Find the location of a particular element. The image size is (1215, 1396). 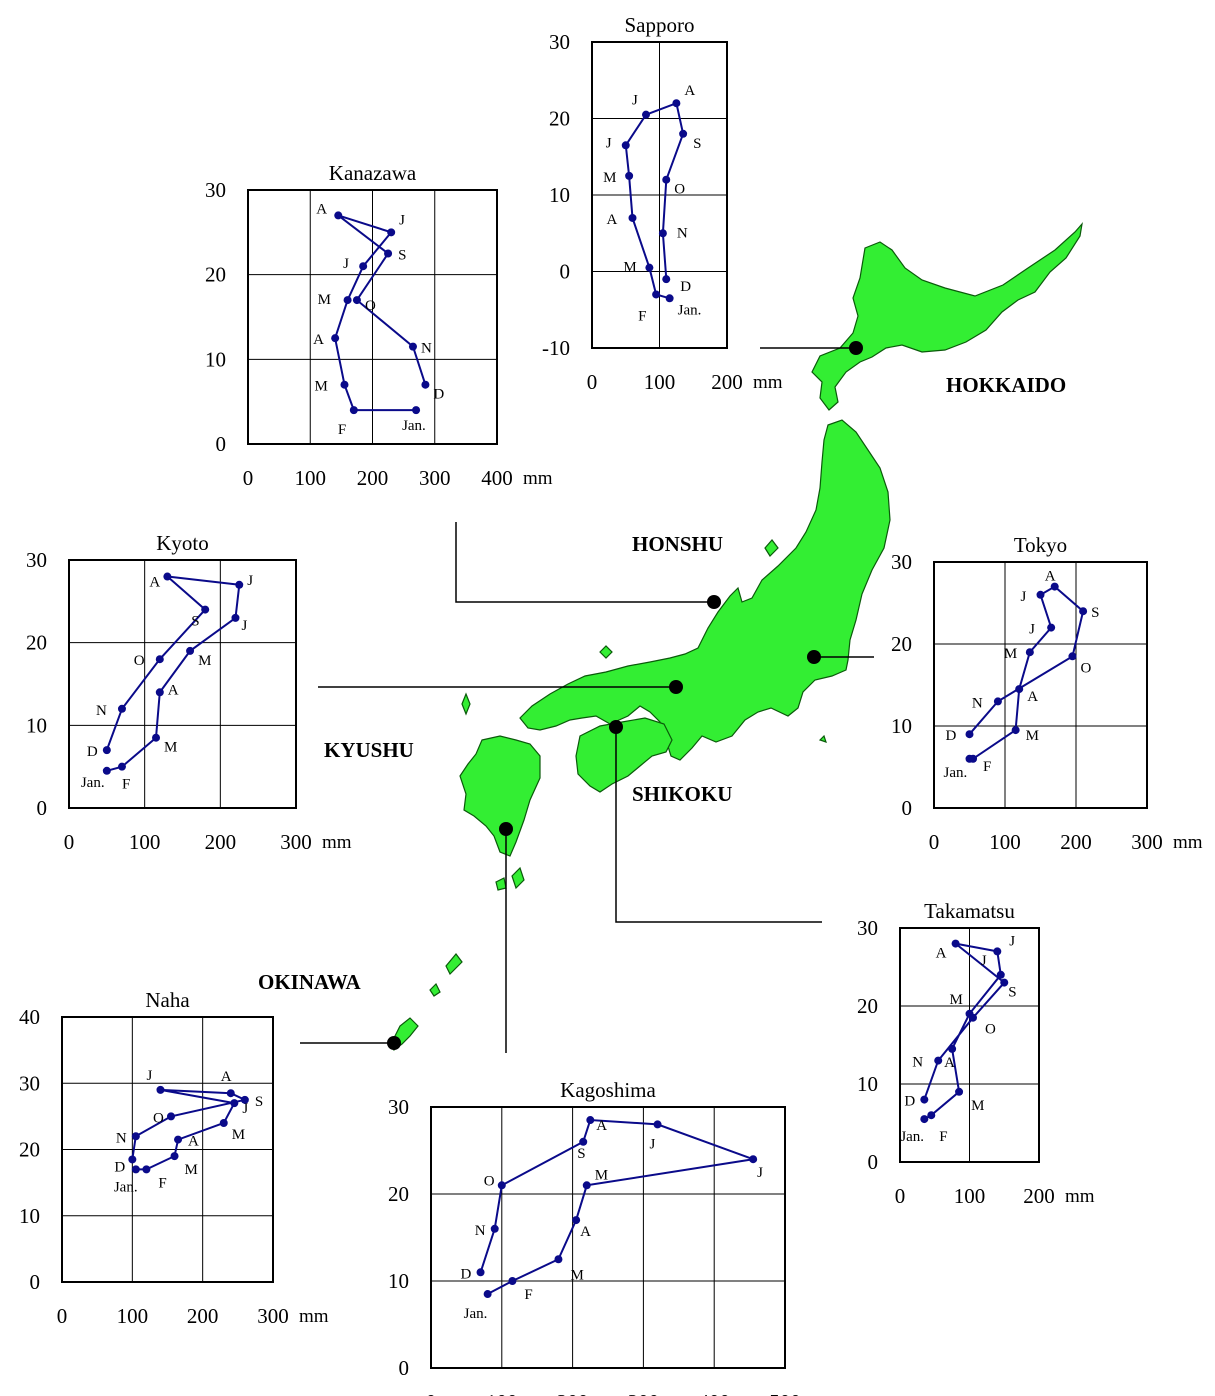

takamatsu-month-label: O is located at coordinates (990, 1030).